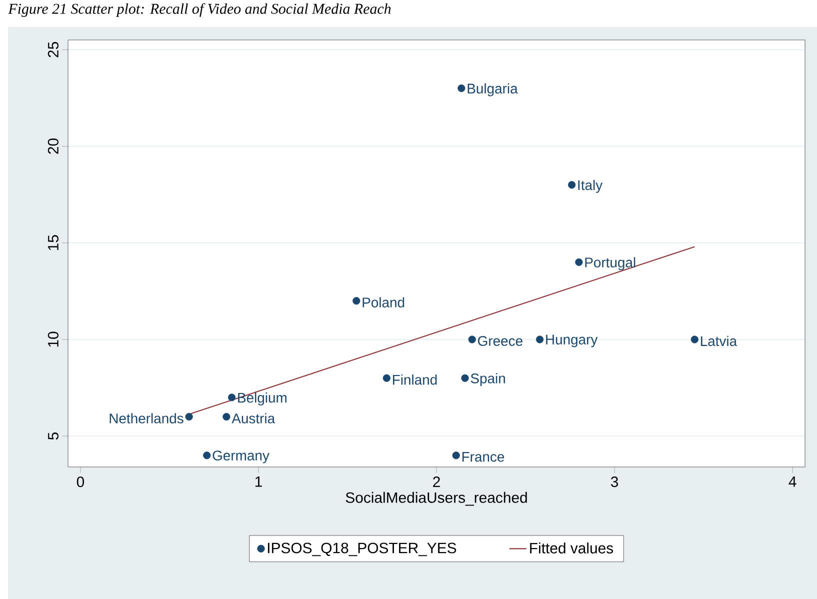  I want to click on annotation: Italy, so click(590, 186).